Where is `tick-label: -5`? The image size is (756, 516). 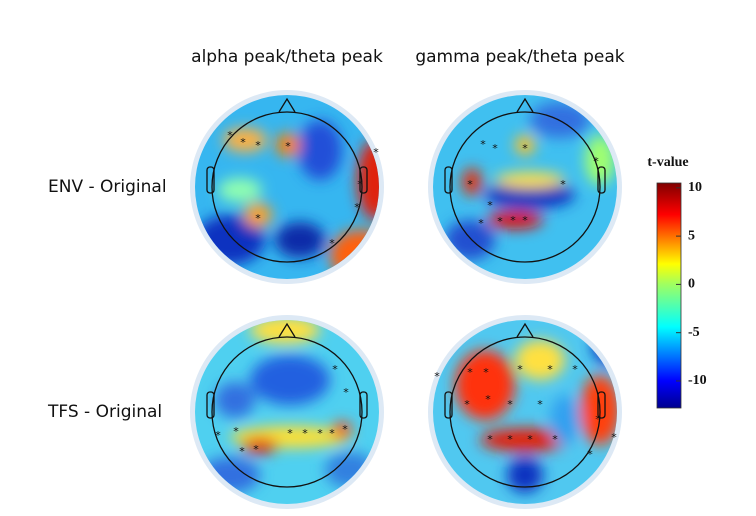
tick-label: -5 is located at coordinates (694, 332).